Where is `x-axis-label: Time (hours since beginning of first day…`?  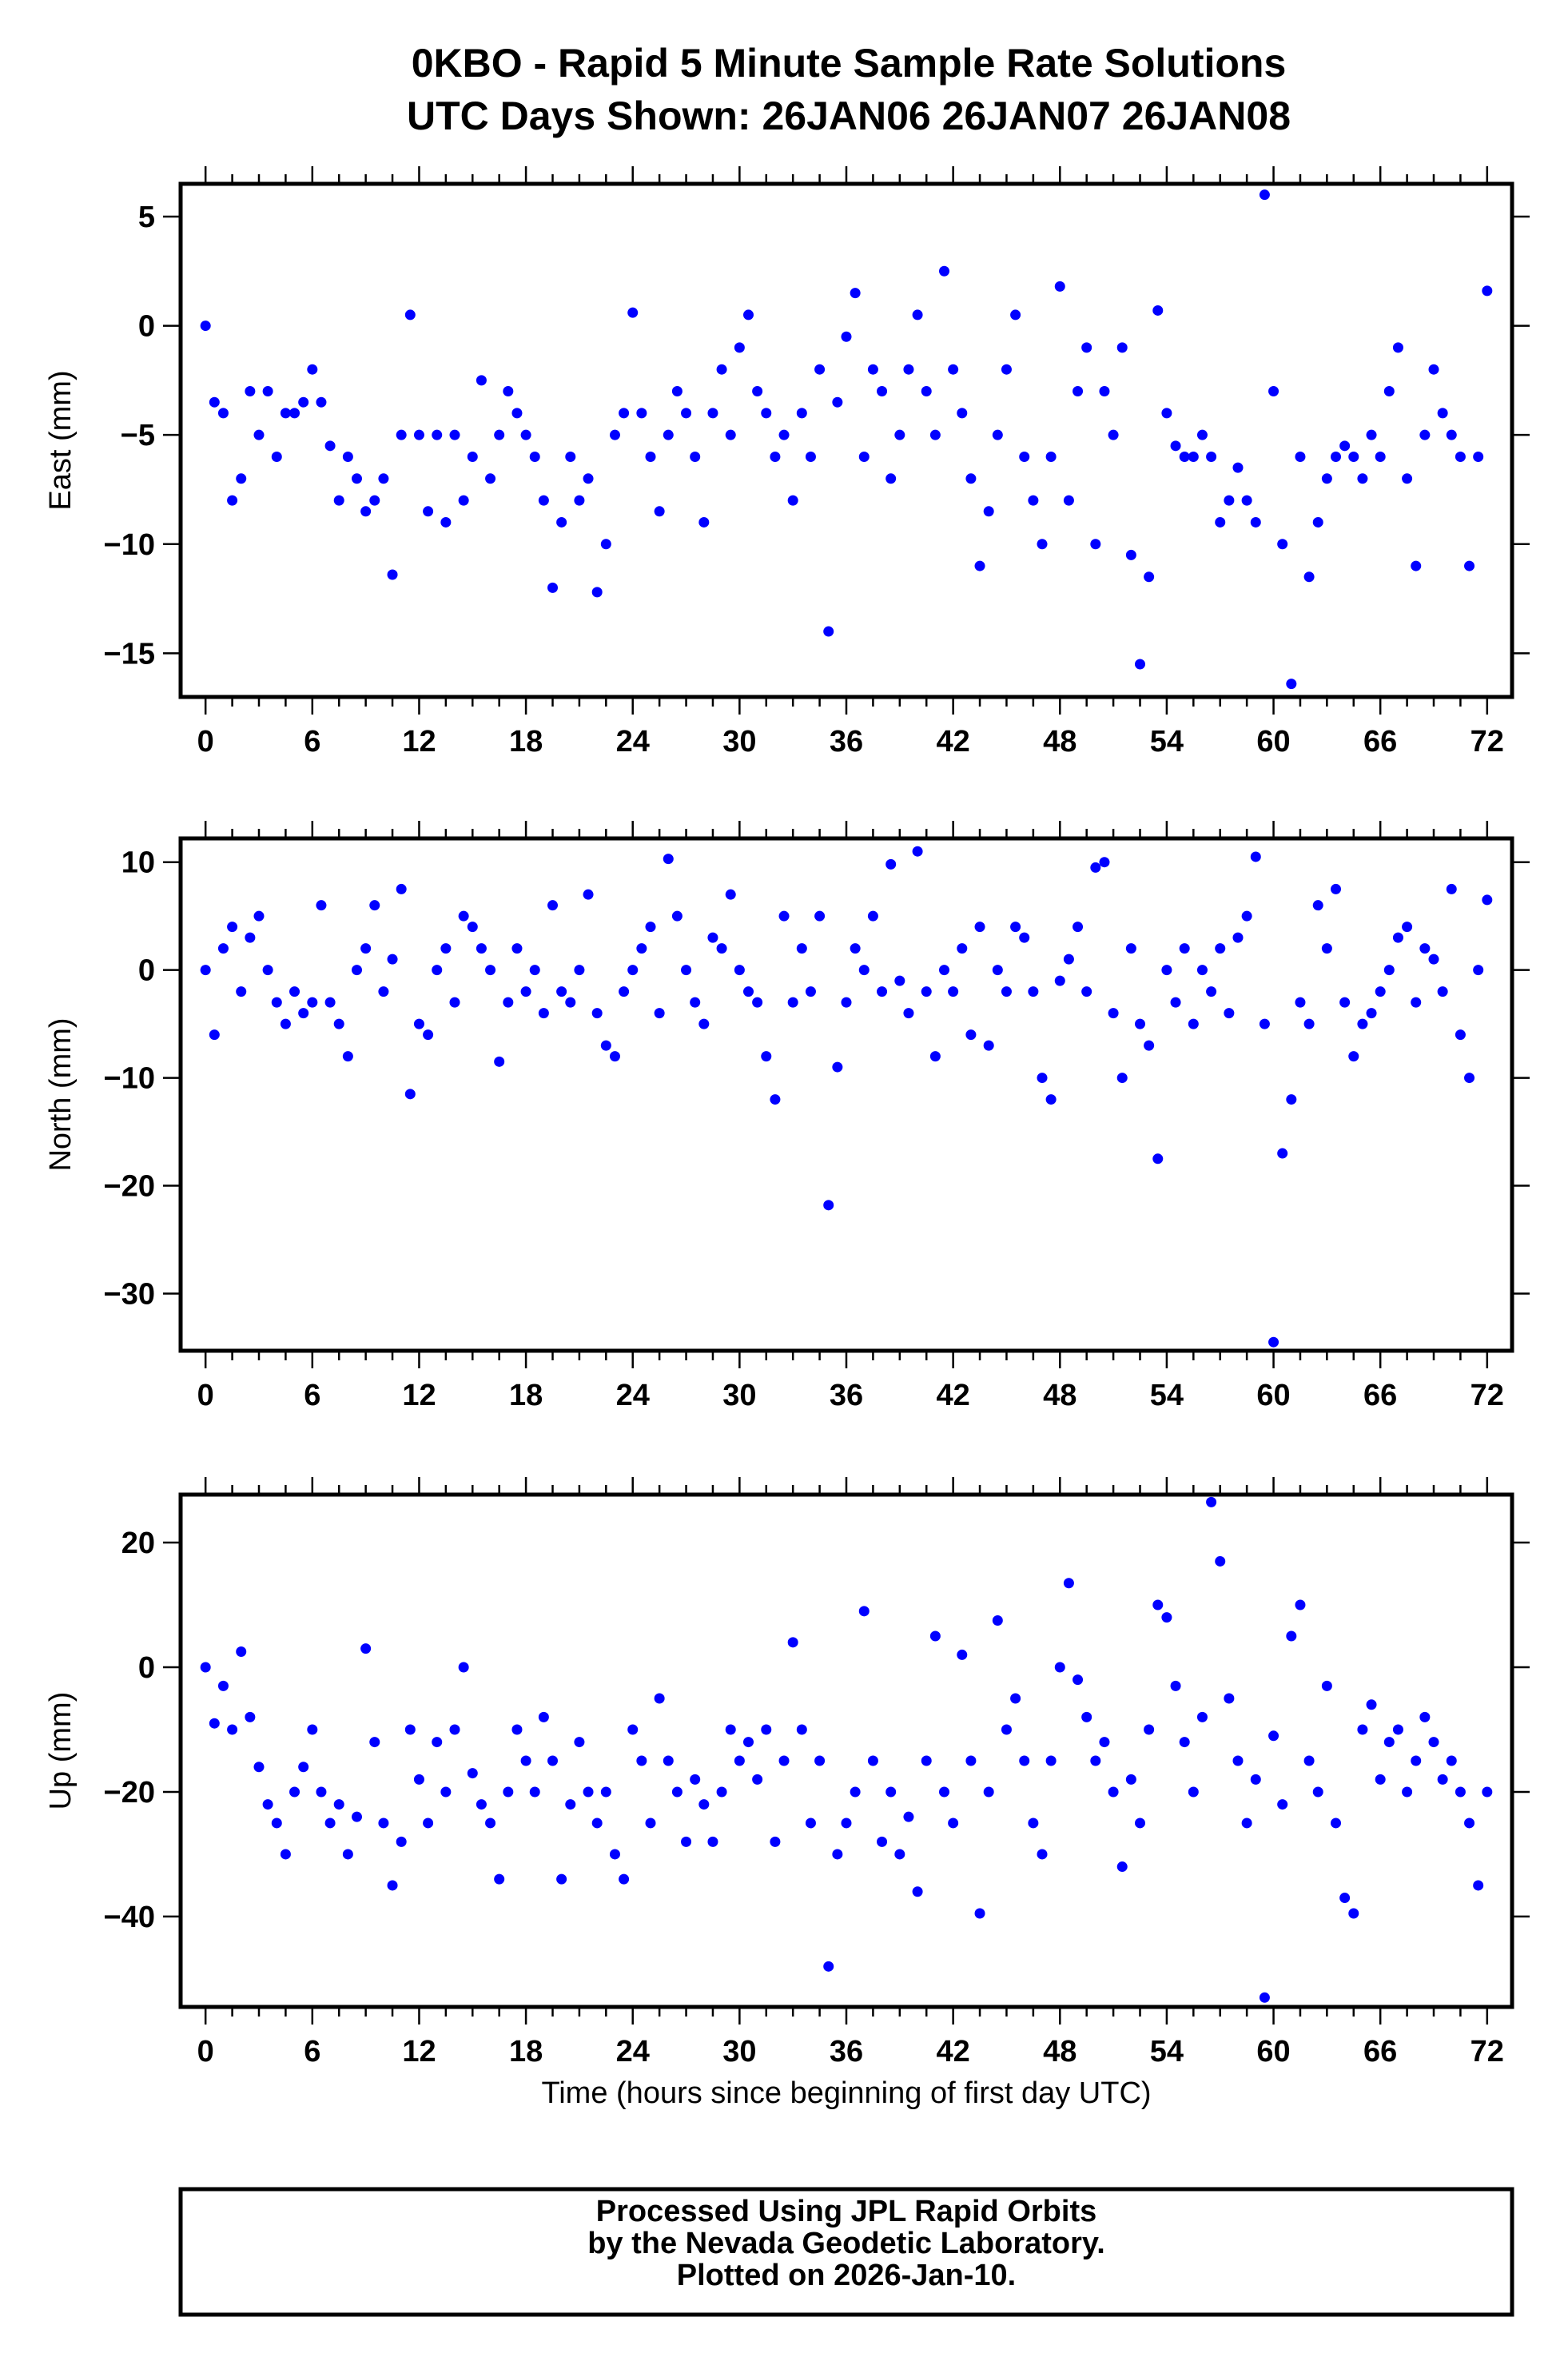 x-axis-label: Time (hours since beginning of first day… is located at coordinates (846, 2093).